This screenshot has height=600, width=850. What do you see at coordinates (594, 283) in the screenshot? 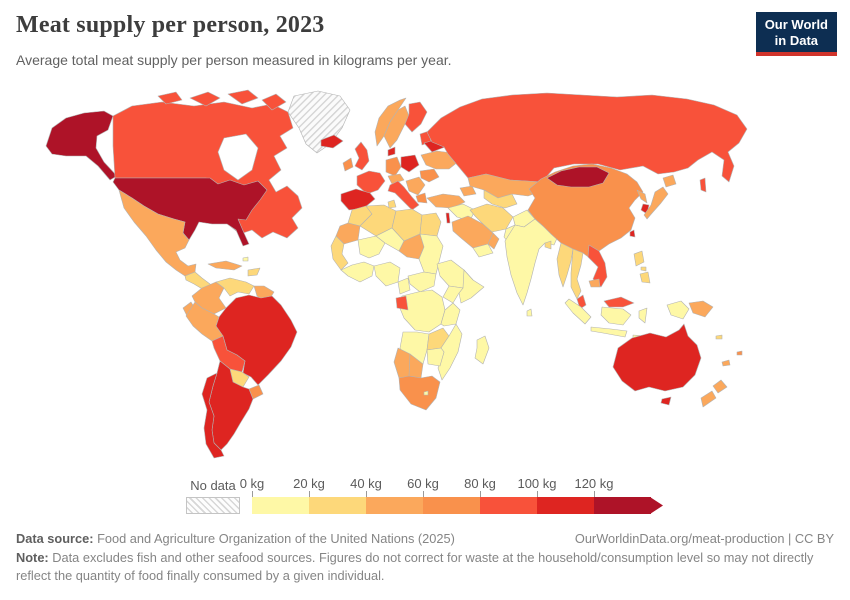
I see `country-cambodia` at bounding box center [594, 283].